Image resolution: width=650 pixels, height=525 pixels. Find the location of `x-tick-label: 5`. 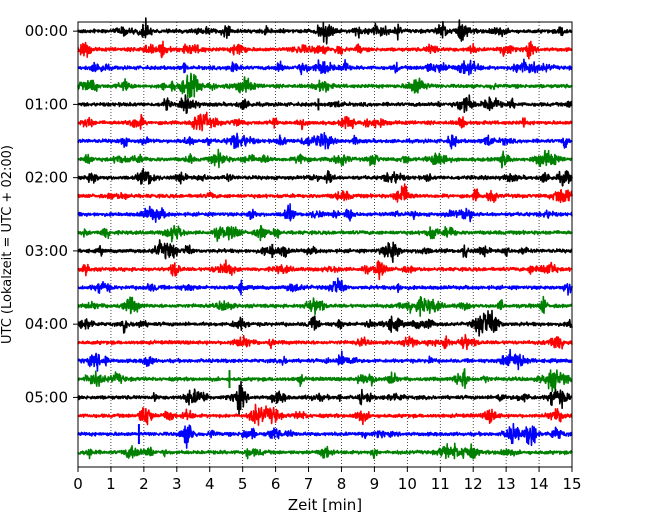

x-tick-label: 5 is located at coordinates (243, 484).